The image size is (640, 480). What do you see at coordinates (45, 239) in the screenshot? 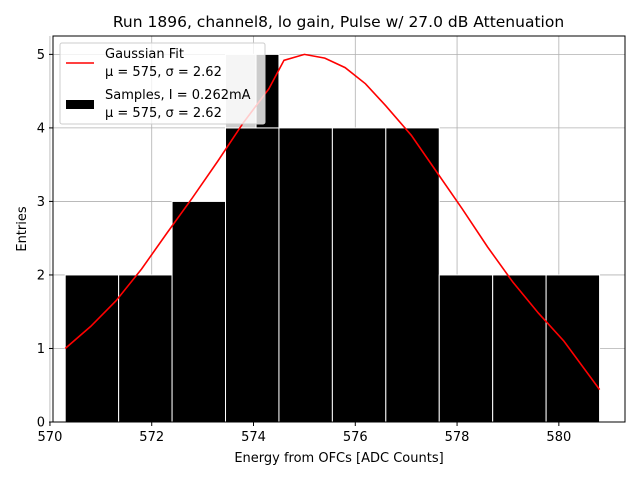
I see `y-axis-ticks: 0 1 2 3 4 5` at bounding box center [45, 239].